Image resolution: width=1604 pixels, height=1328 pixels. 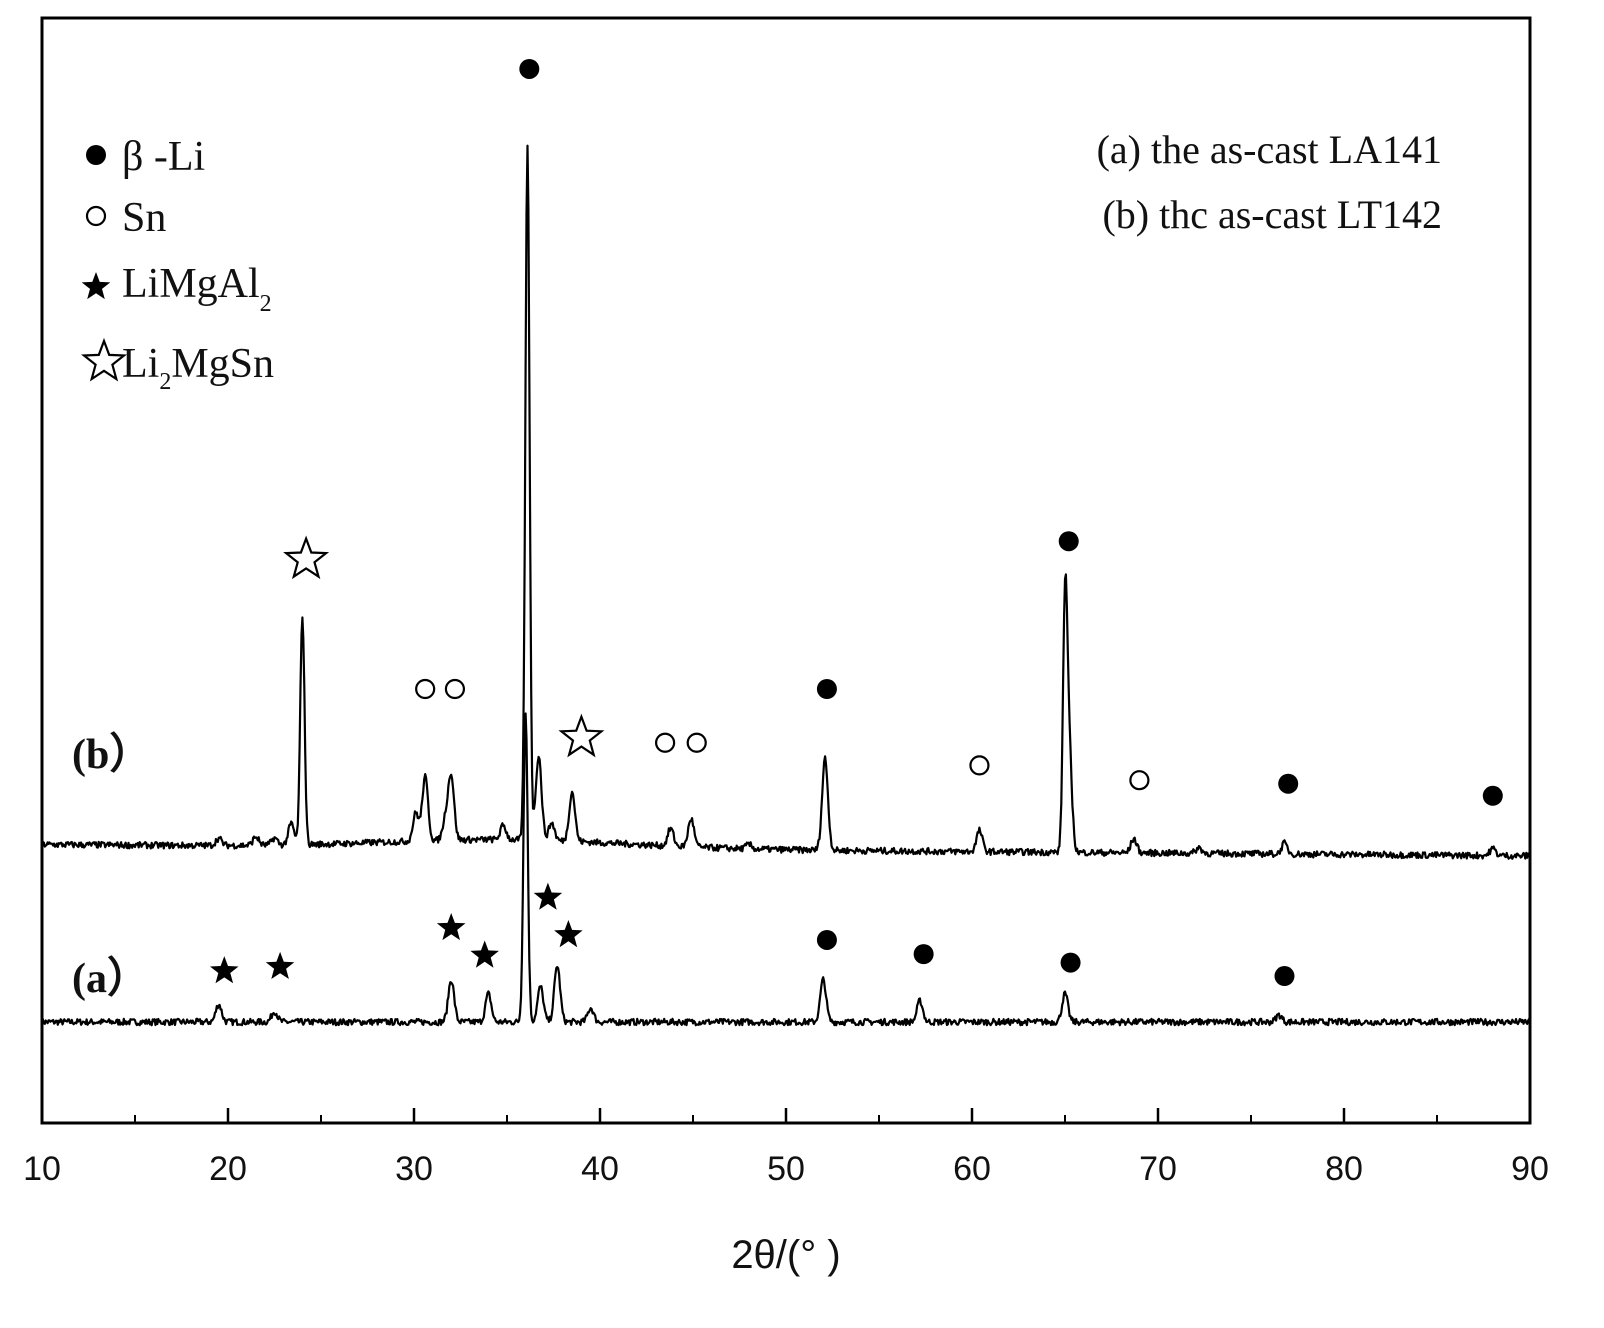 What do you see at coordinates (198, 368) in the screenshot?
I see `legend-label-li2mgsn: Li2MgSn` at bounding box center [198, 368].